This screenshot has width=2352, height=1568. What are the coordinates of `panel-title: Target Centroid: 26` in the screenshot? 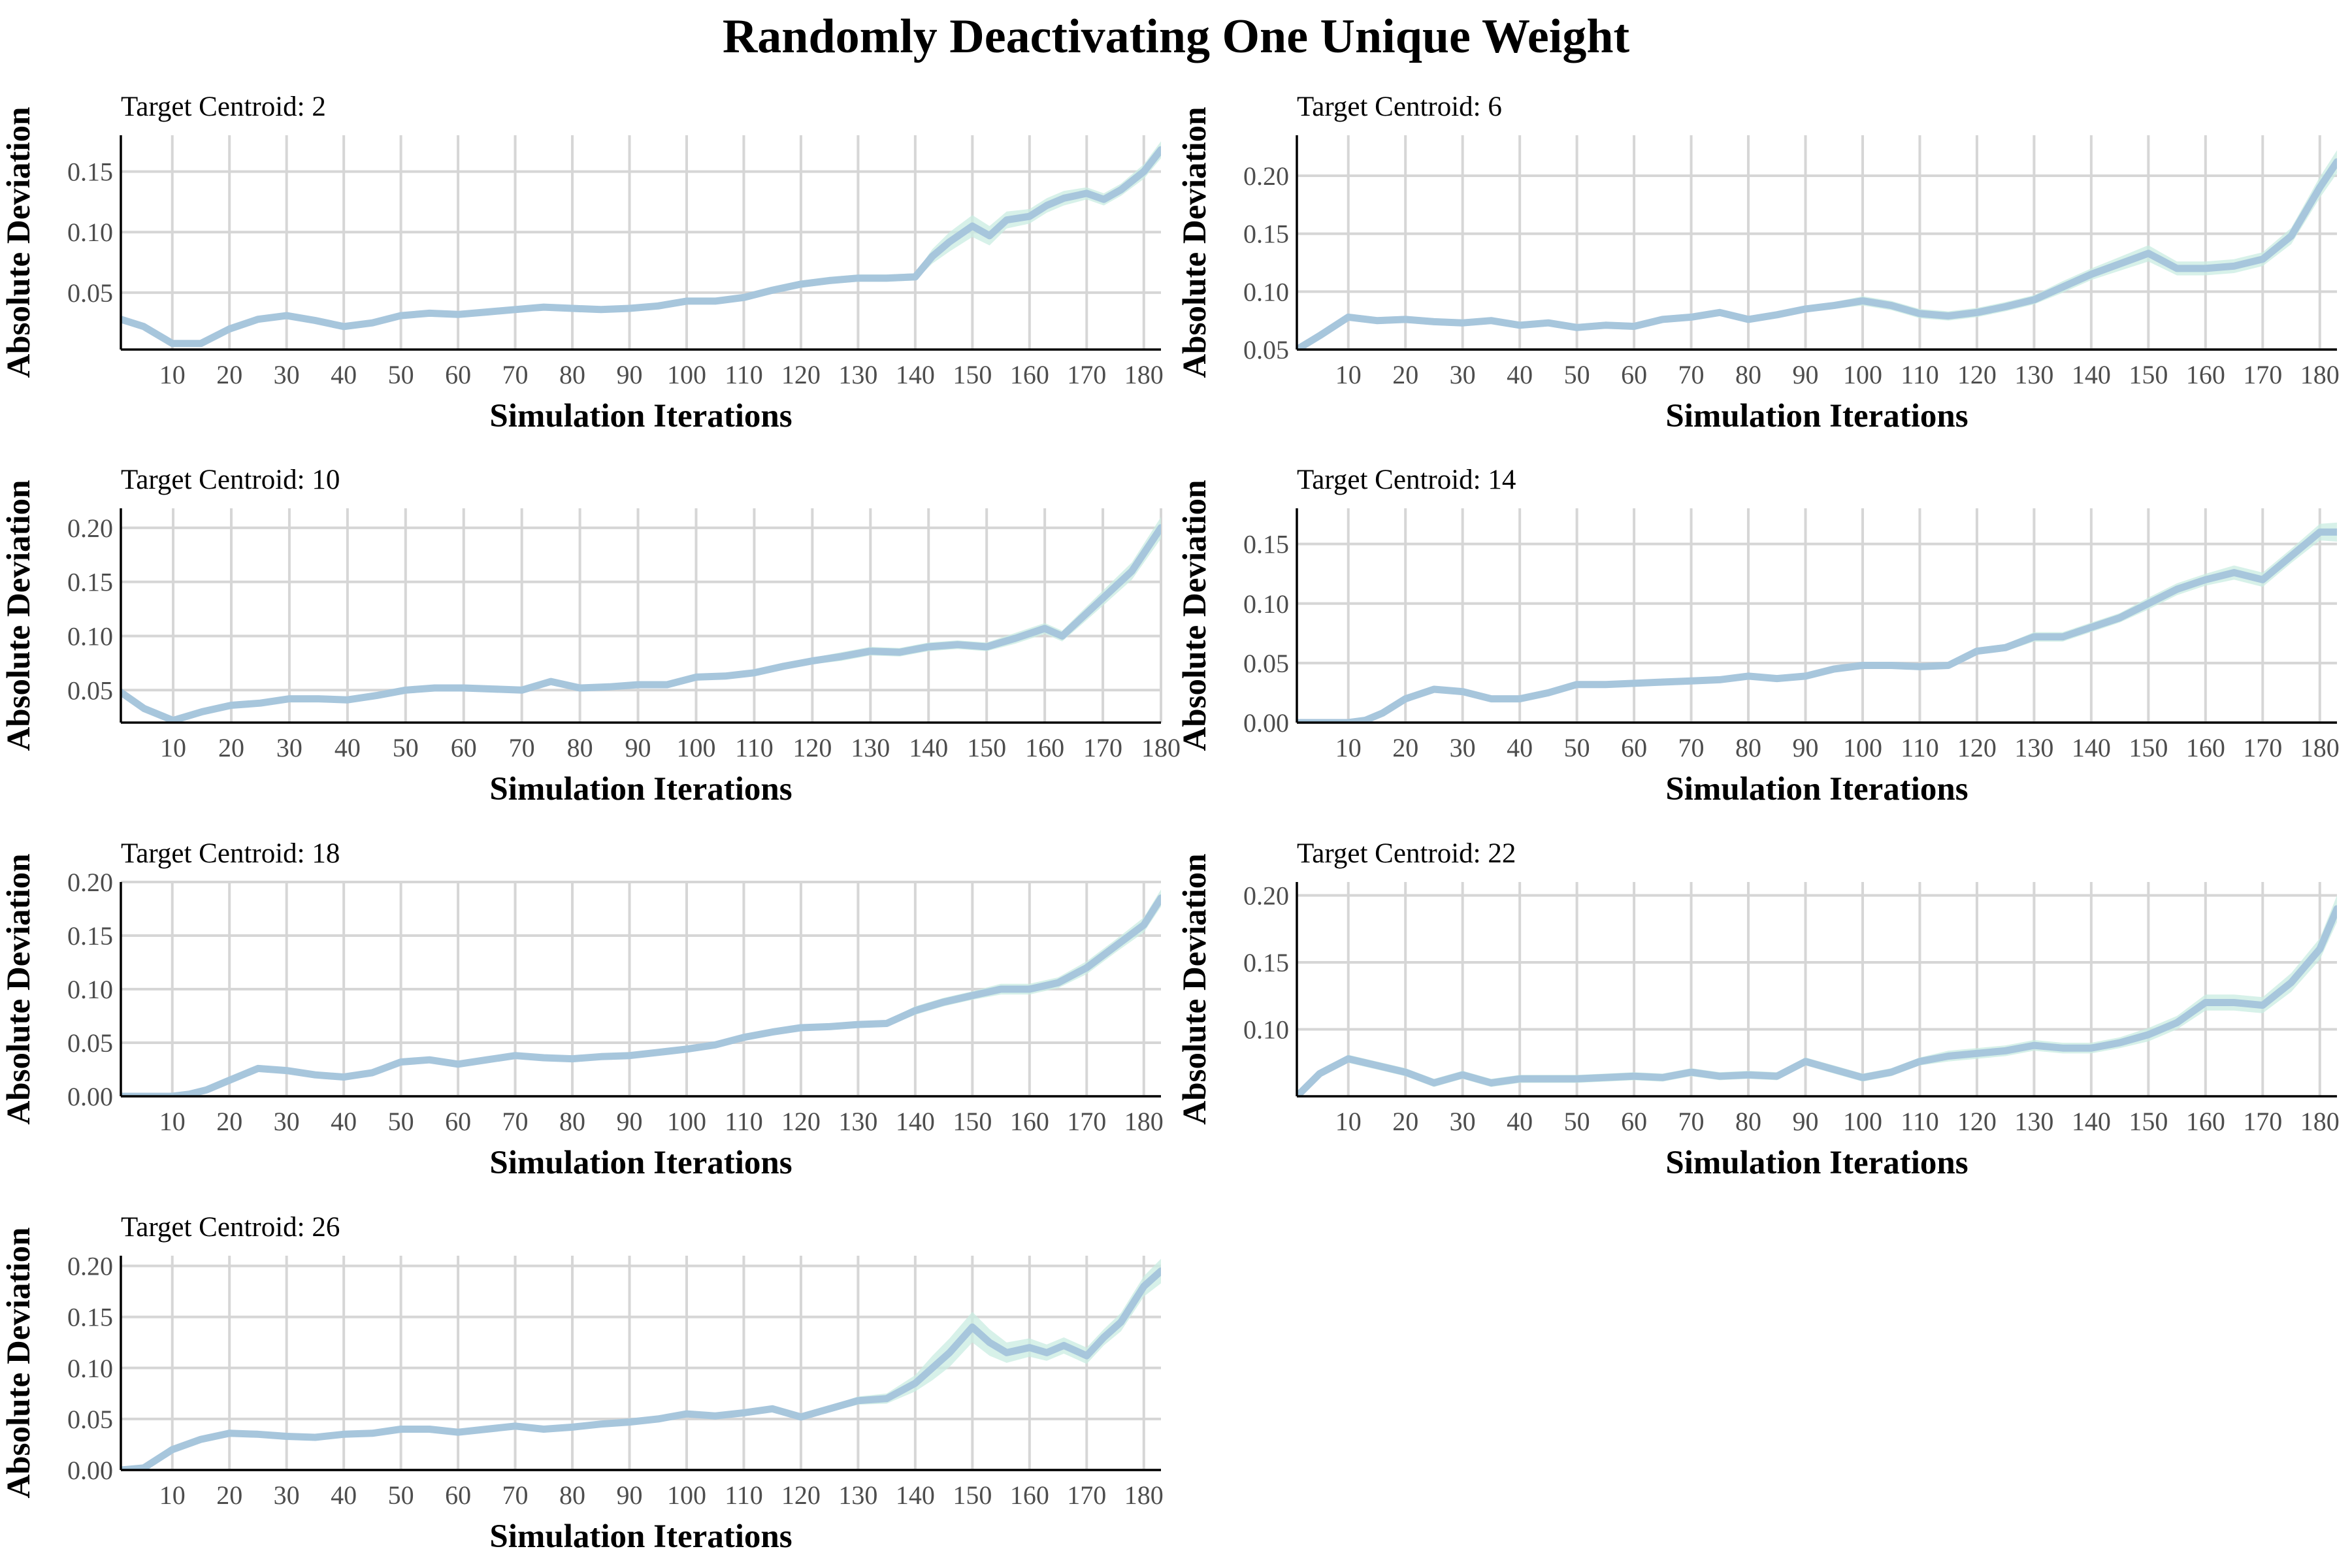 It's located at (230, 1227).